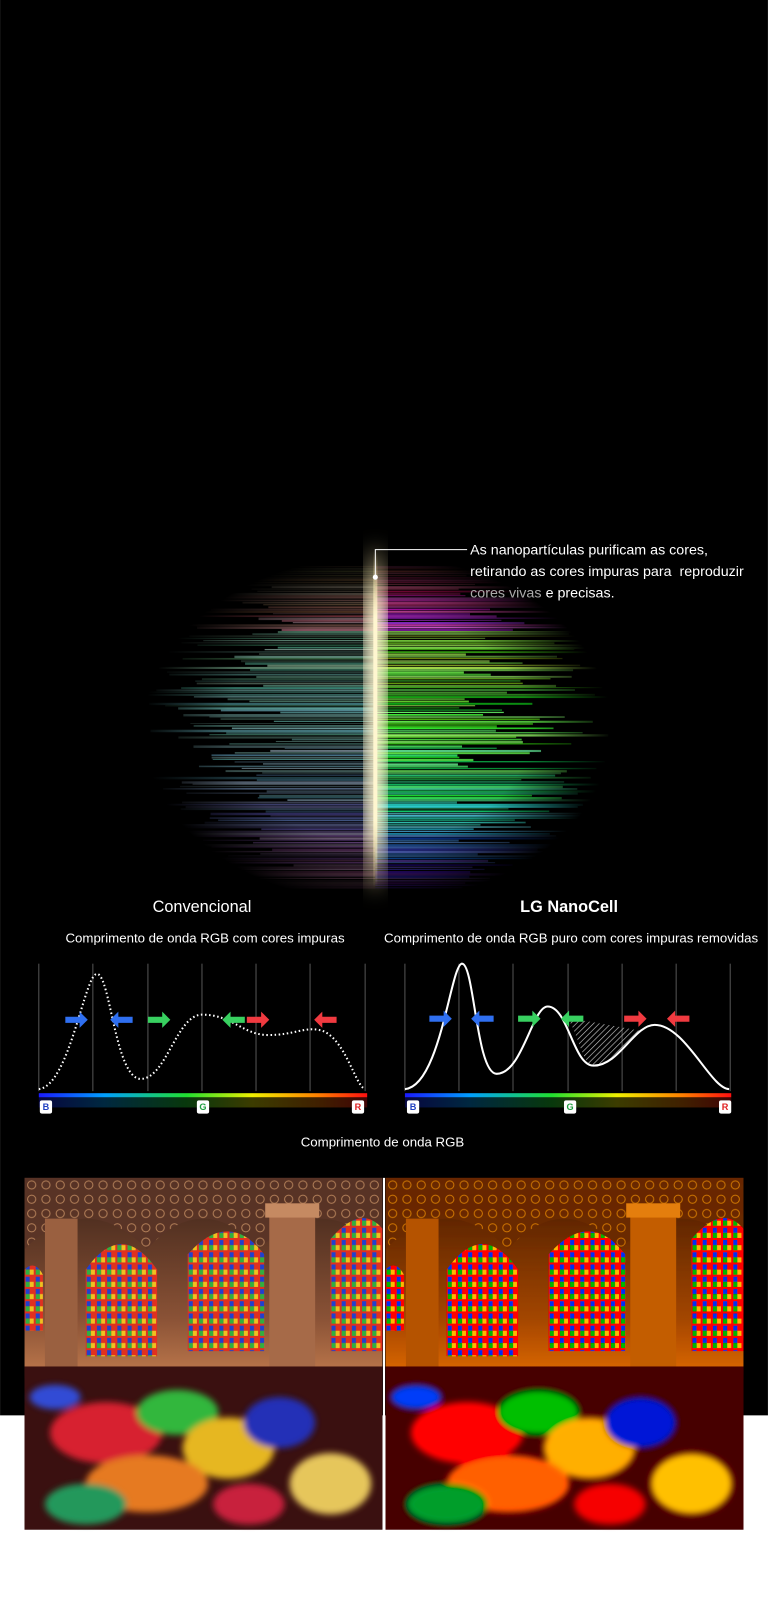 This screenshot has width=768, height=1600. I want to click on annotation-line: e precisas., so click(580, 593).